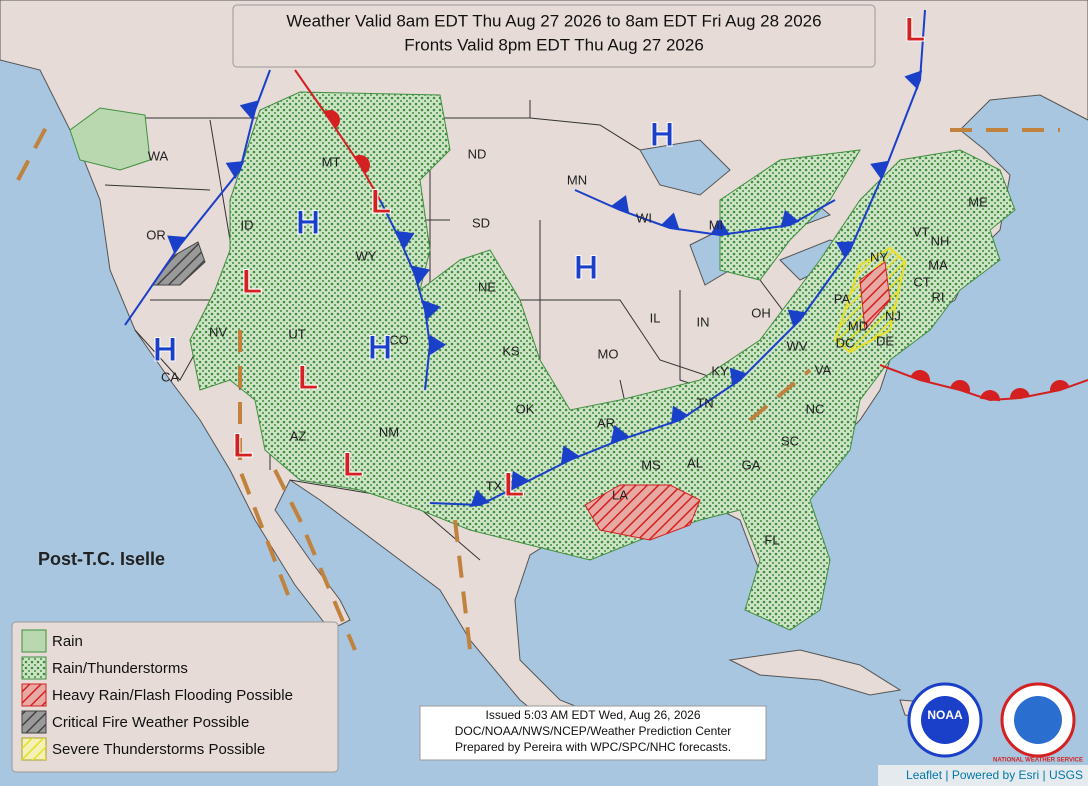  I want to click on state-label: NY, so click(879, 256).